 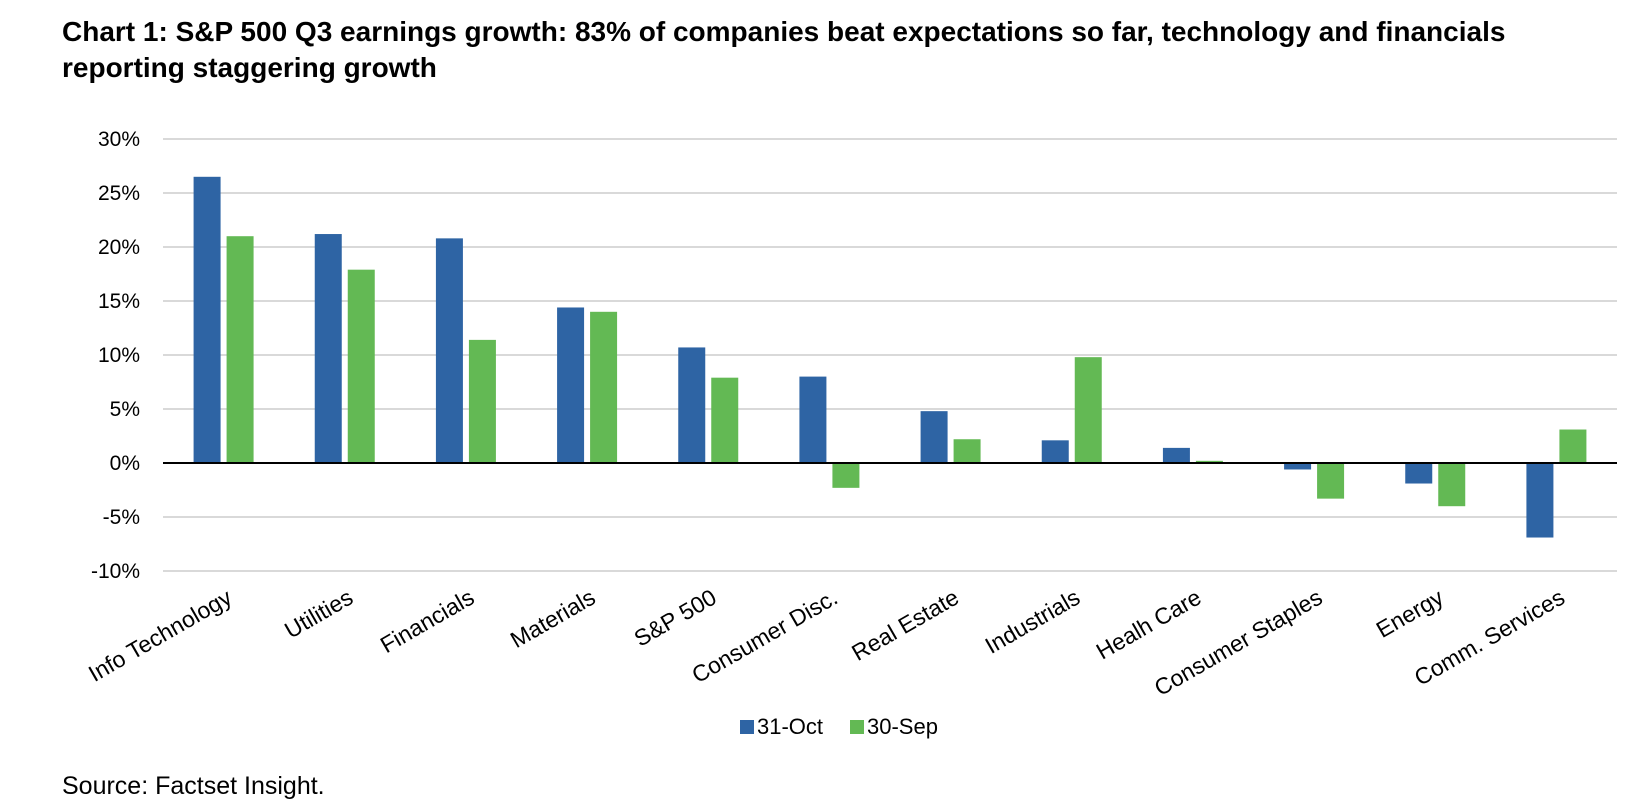 What do you see at coordinates (125, 463) in the screenshot?
I see `y-tick-label: 0%` at bounding box center [125, 463].